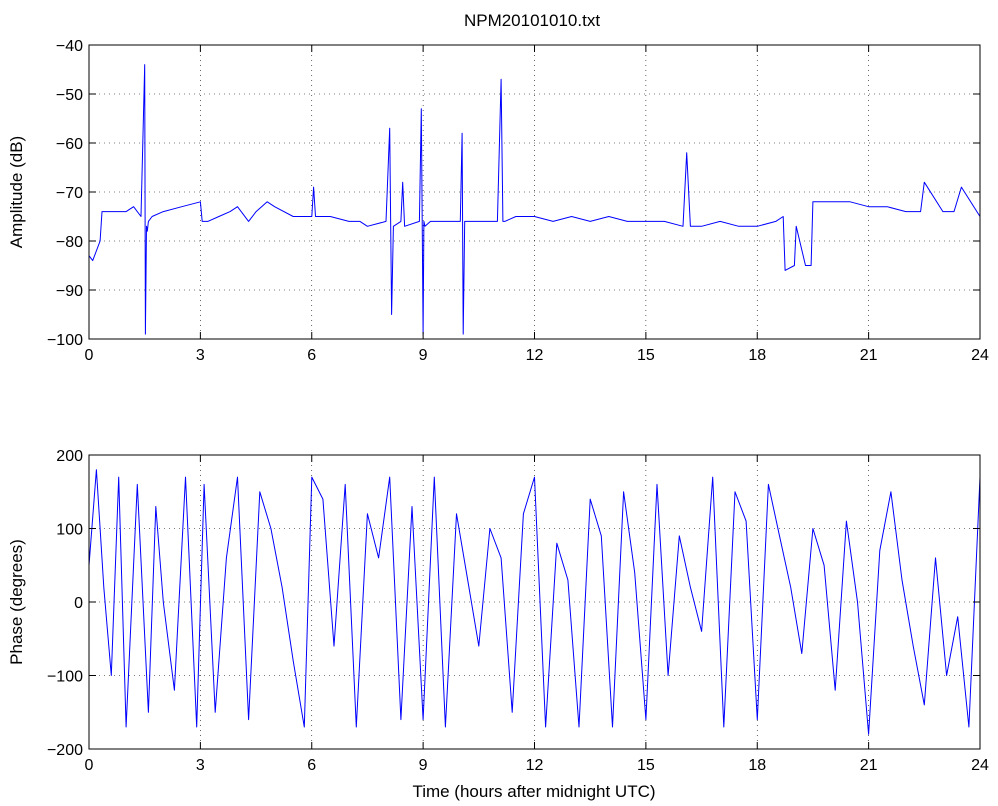  Describe the element at coordinates (646, 355) in the screenshot. I see `amplitude-x-tick-label: 15` at that location.